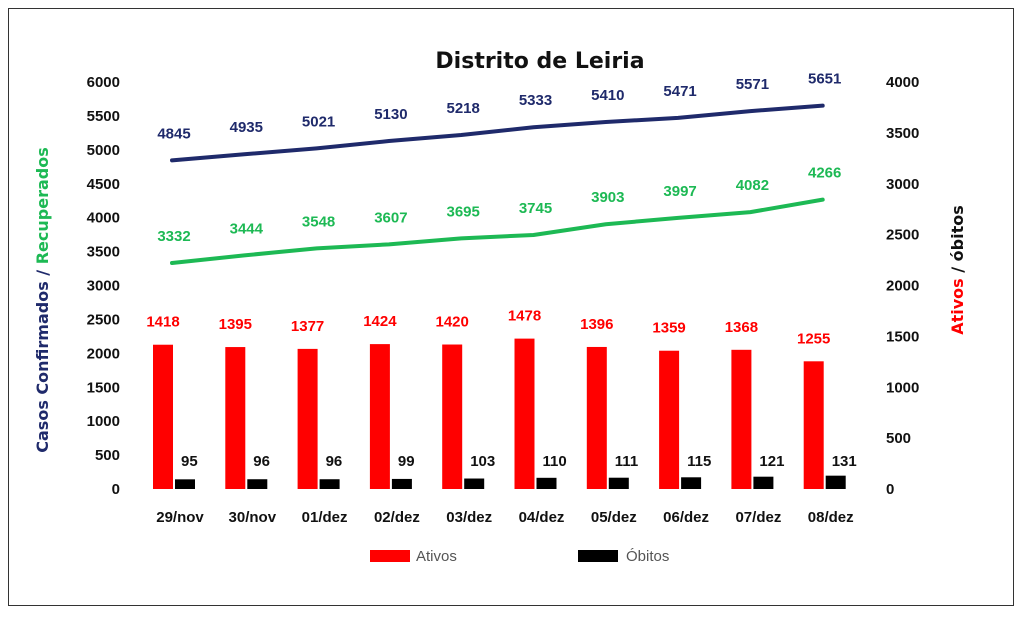  What do you see at coordinates (686, 517) in the screenshot?
I see `category-label: 06/dez` at bounding box center [686, 517].